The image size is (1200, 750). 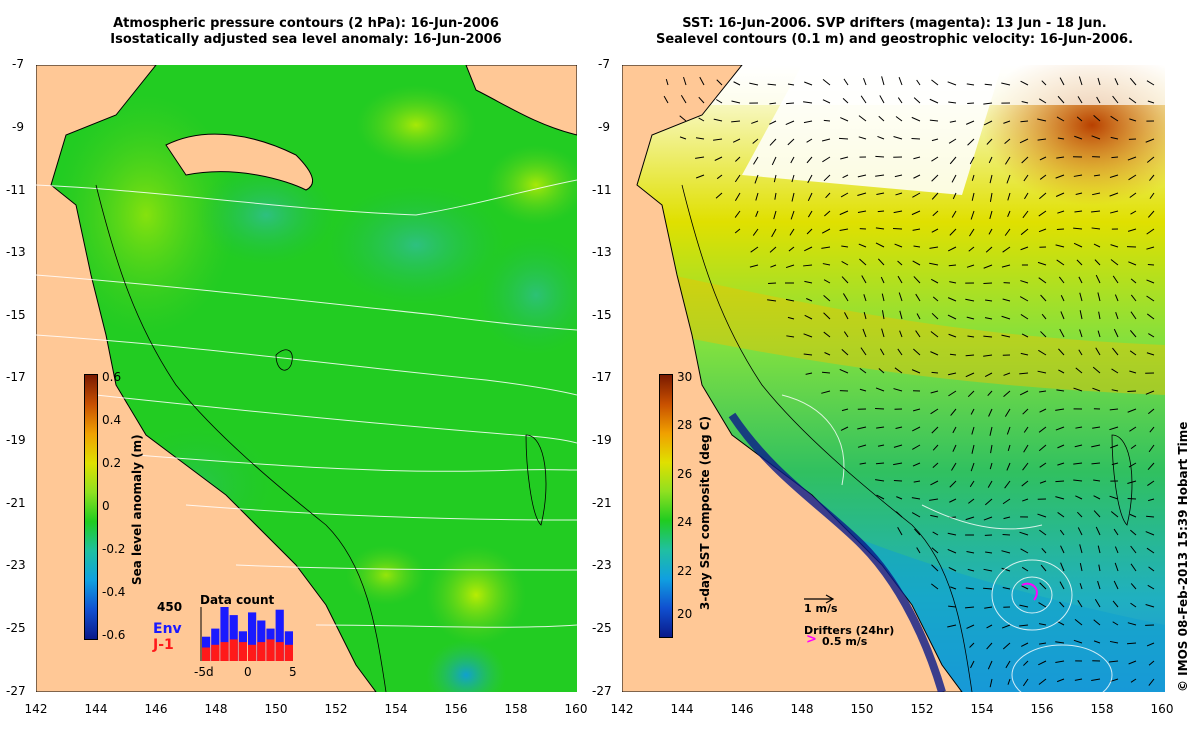 What do you see at coordinates (16, 252) in the screenshot?
I see `left-ytick: -13` at bounding box center [16, 252].